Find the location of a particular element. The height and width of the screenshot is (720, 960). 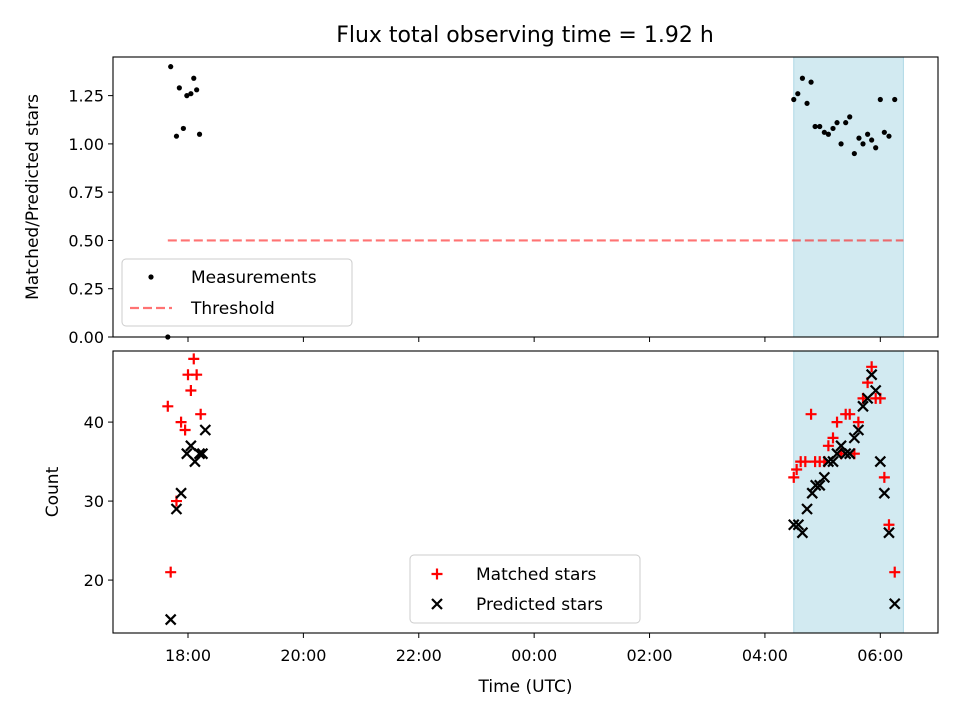

legend-matched-label: Matched stars is located at coordinates (536, 575).